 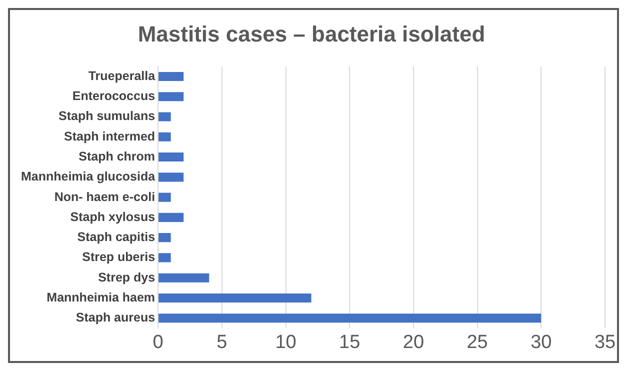 I want to click on x-tick-label: 15, so click(x=349, y=342).